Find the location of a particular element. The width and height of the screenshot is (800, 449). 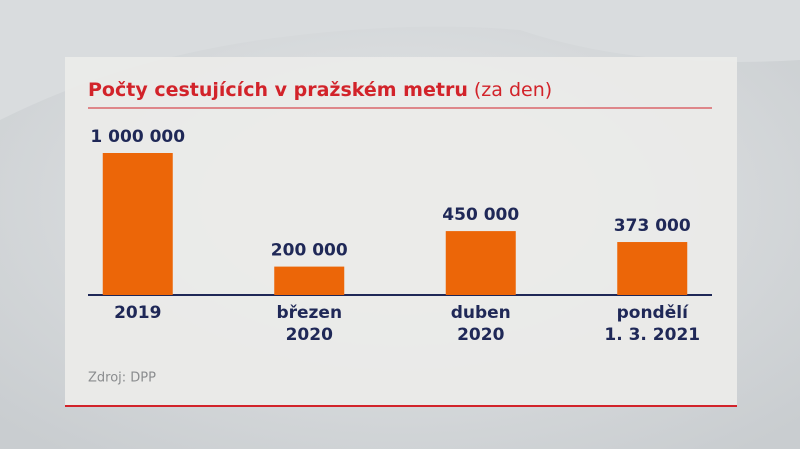

x-tick-label: březen is located at coordinates (309, 313).